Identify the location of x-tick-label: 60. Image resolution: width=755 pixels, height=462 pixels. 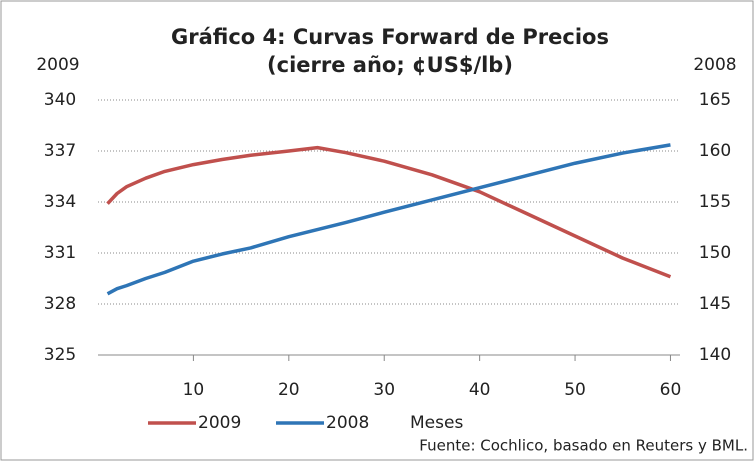
(671, 390).